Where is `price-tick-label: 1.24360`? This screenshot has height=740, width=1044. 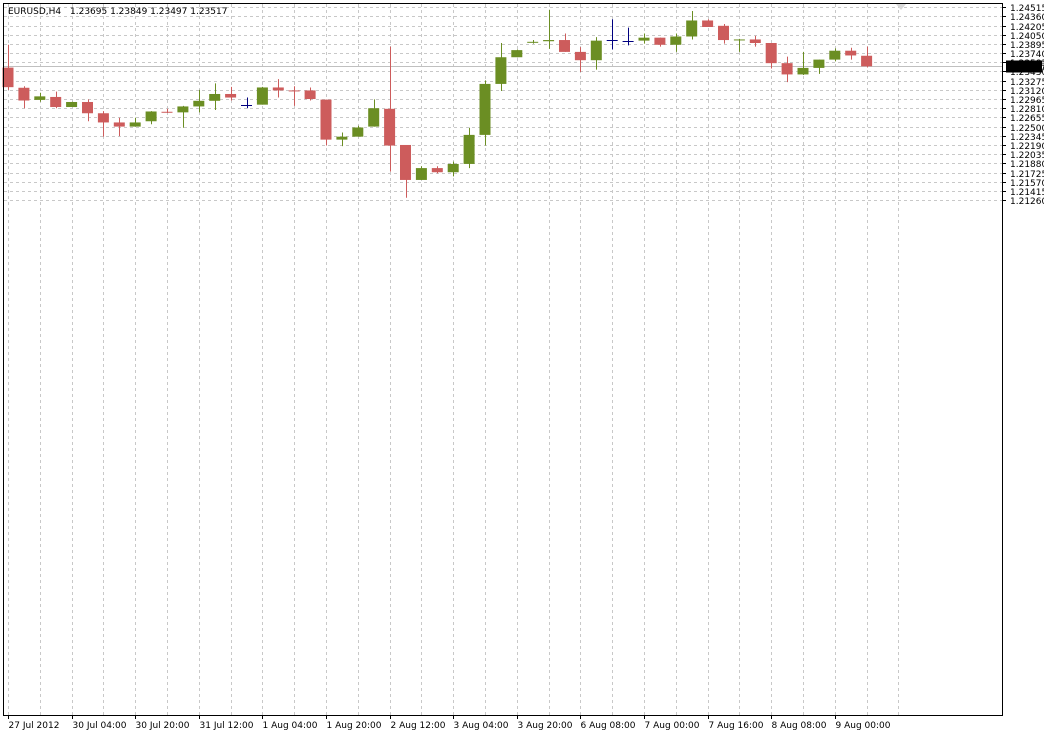 price-tick-label: 1.24360 is located at coordinates (1027, 18).